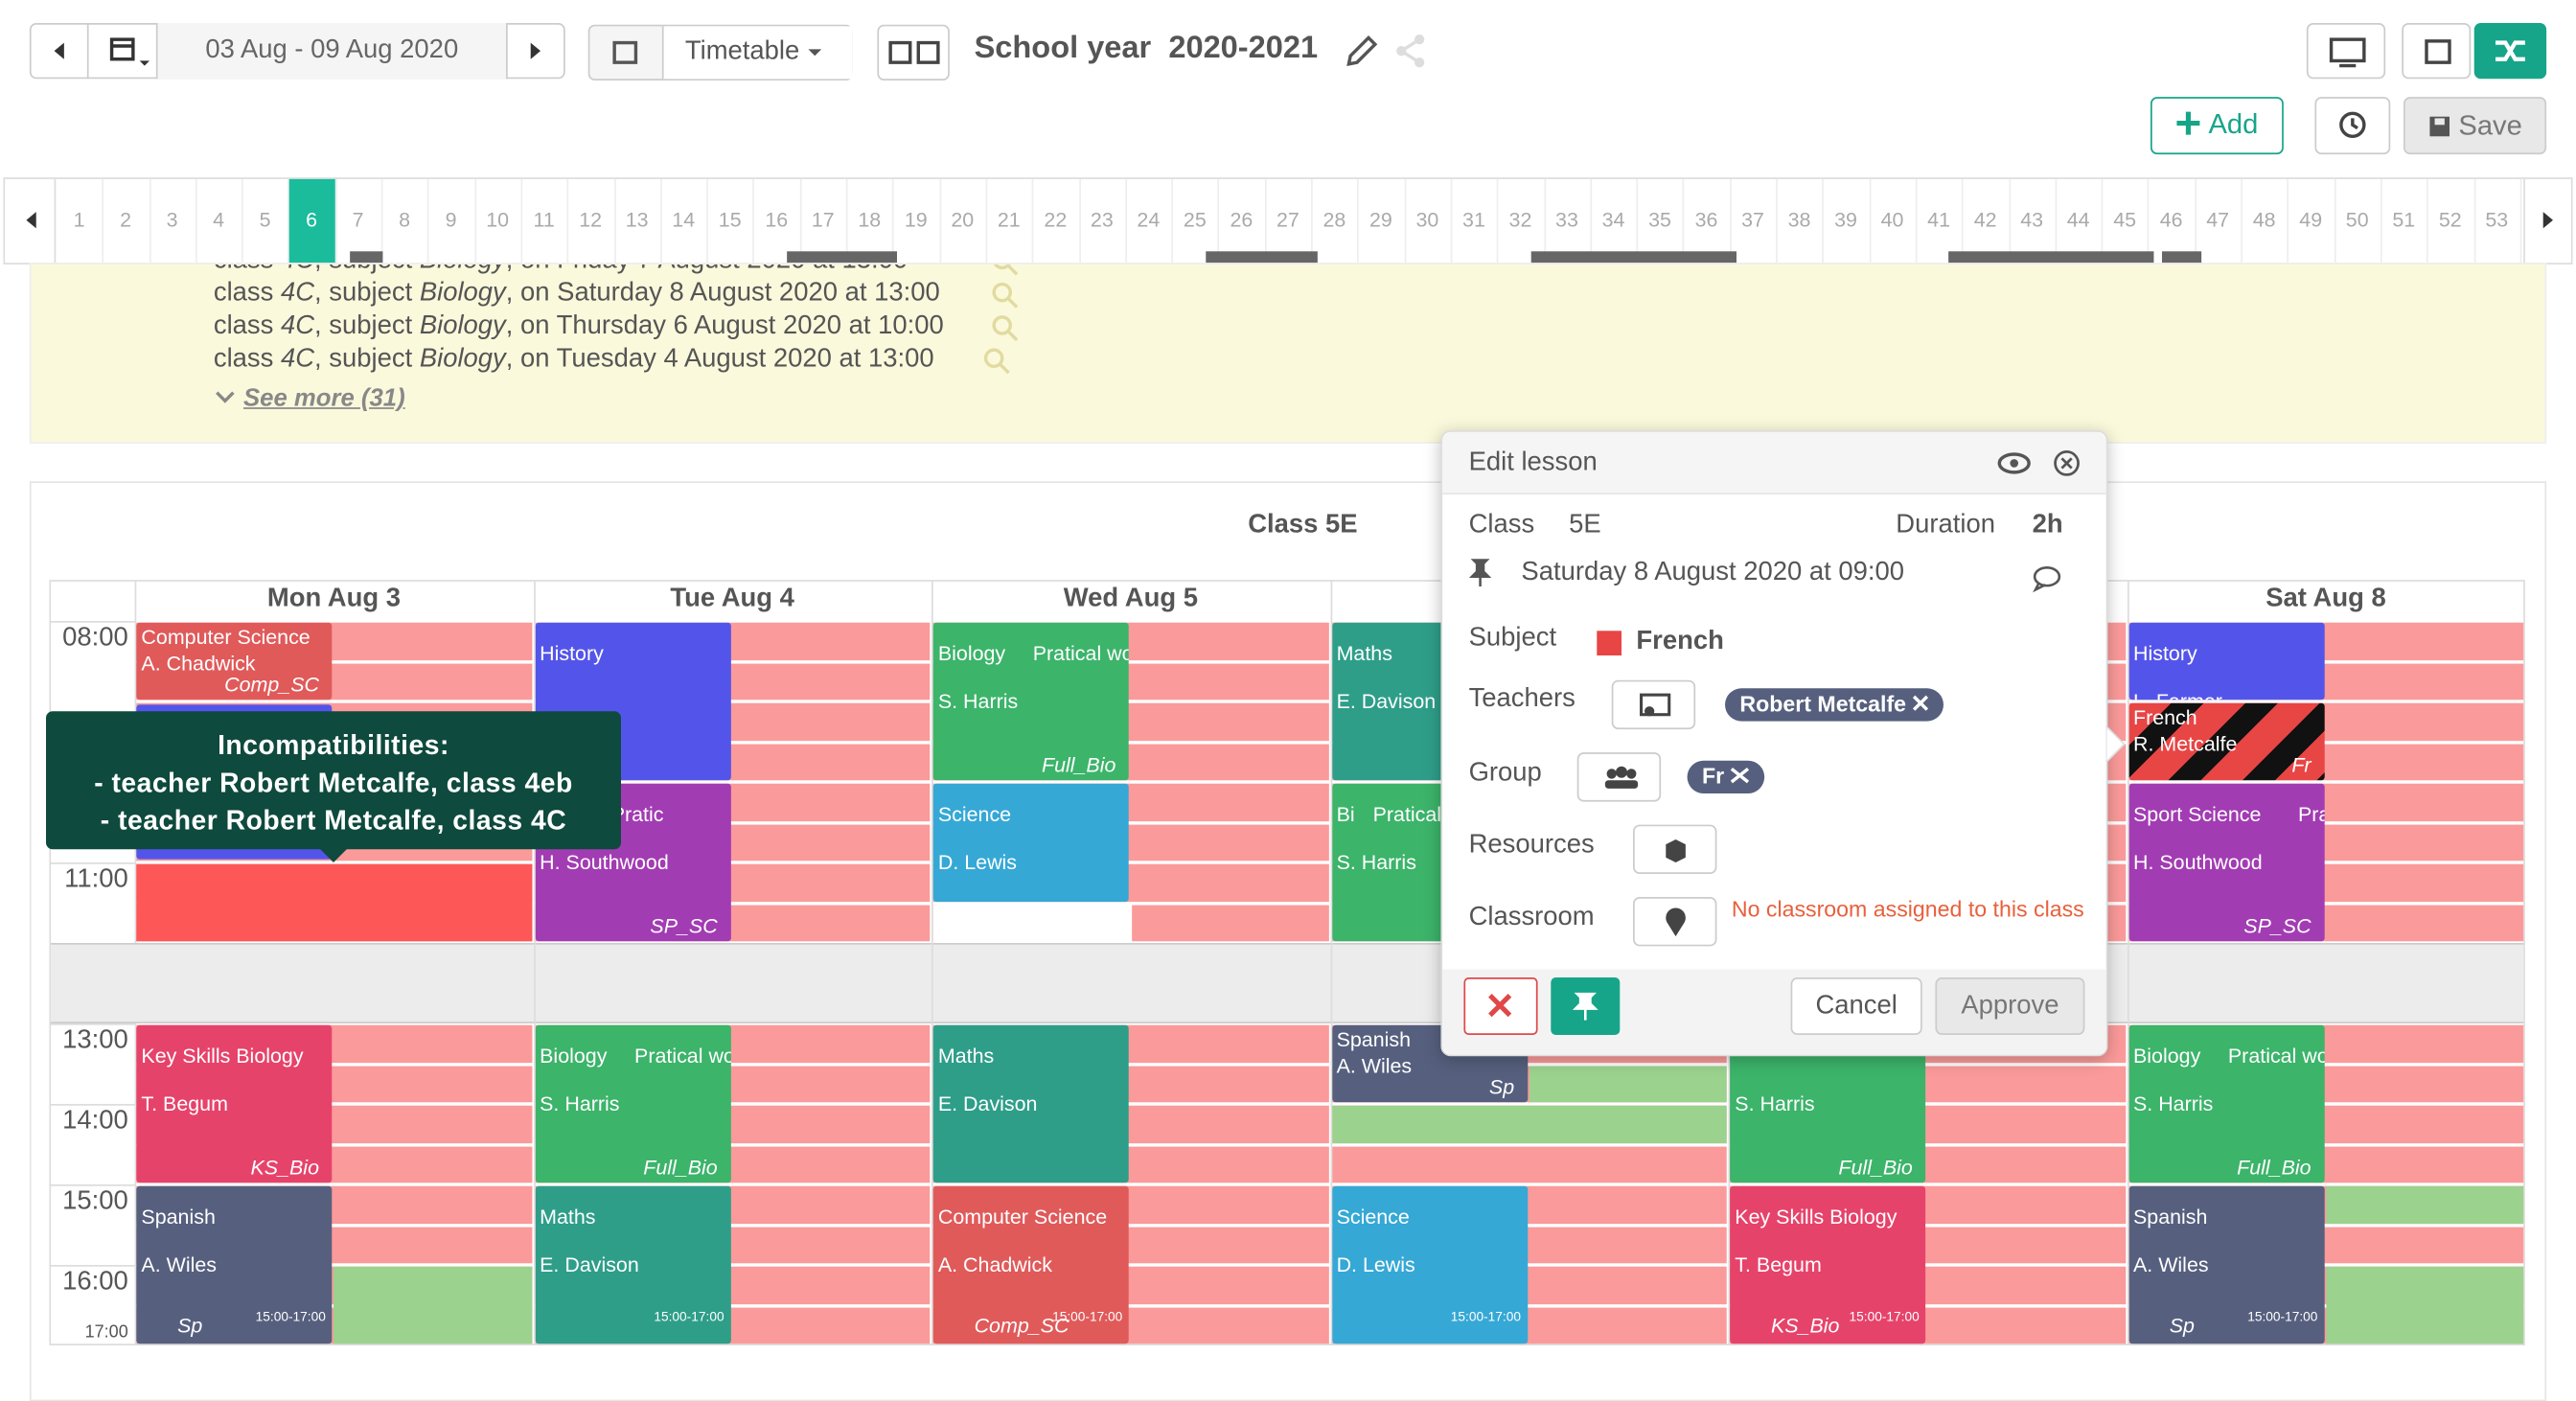 This screenshot has height=1401, width=2576. Describe the element at coordinates (2312, 221) in the screenshot. I see `week-number: 49` at that location.